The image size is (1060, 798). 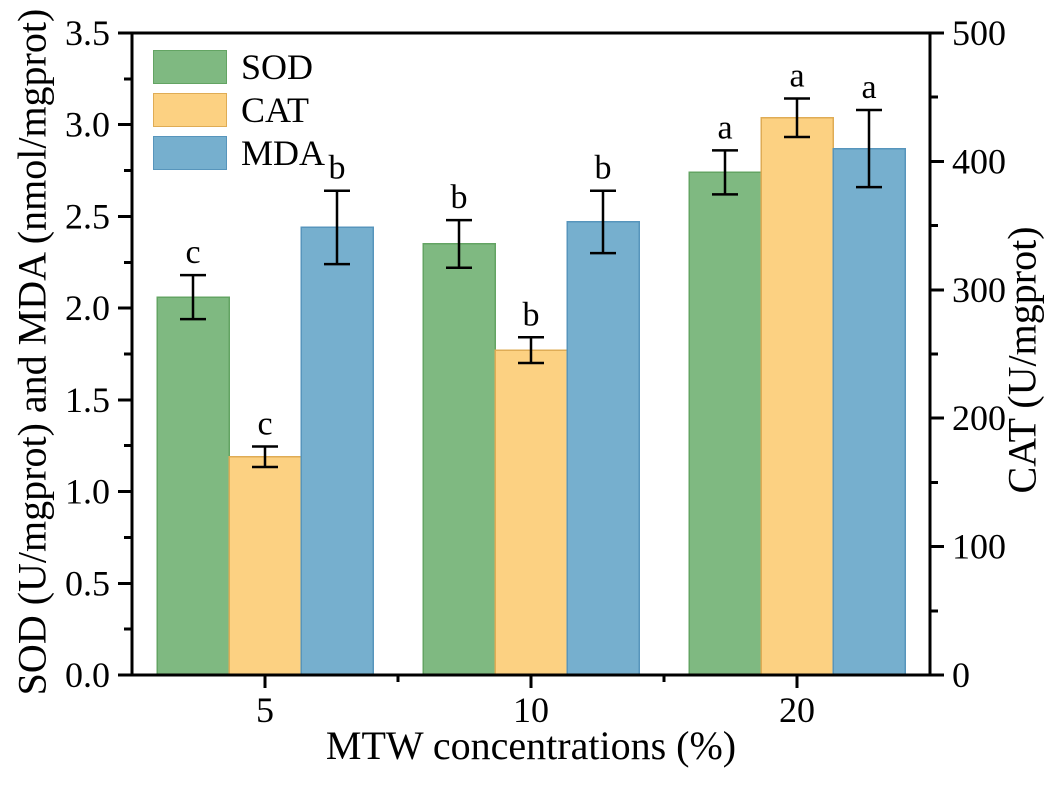 What do you see at coordinates (337, 168) in the screenshot?
I see `sig-letter-mda-5: b` at bounding box center [337, 168].